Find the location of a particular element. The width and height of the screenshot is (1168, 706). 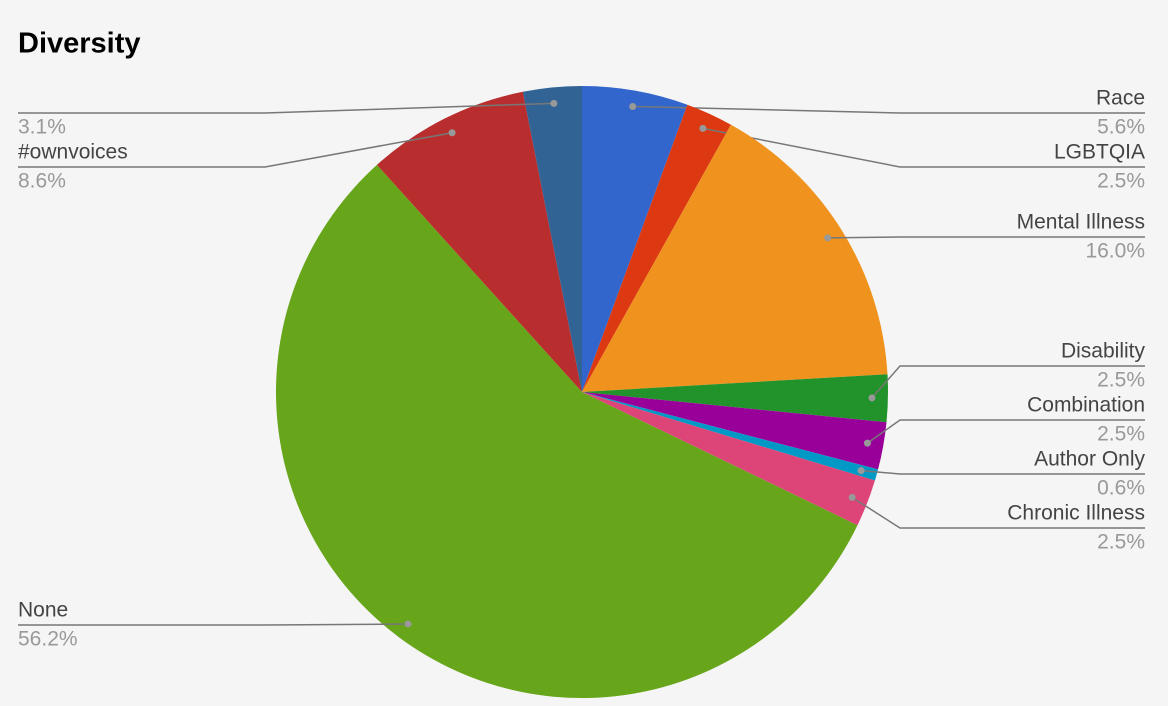

slice-label: Mental Illness is located at coordinates (1081, 222).